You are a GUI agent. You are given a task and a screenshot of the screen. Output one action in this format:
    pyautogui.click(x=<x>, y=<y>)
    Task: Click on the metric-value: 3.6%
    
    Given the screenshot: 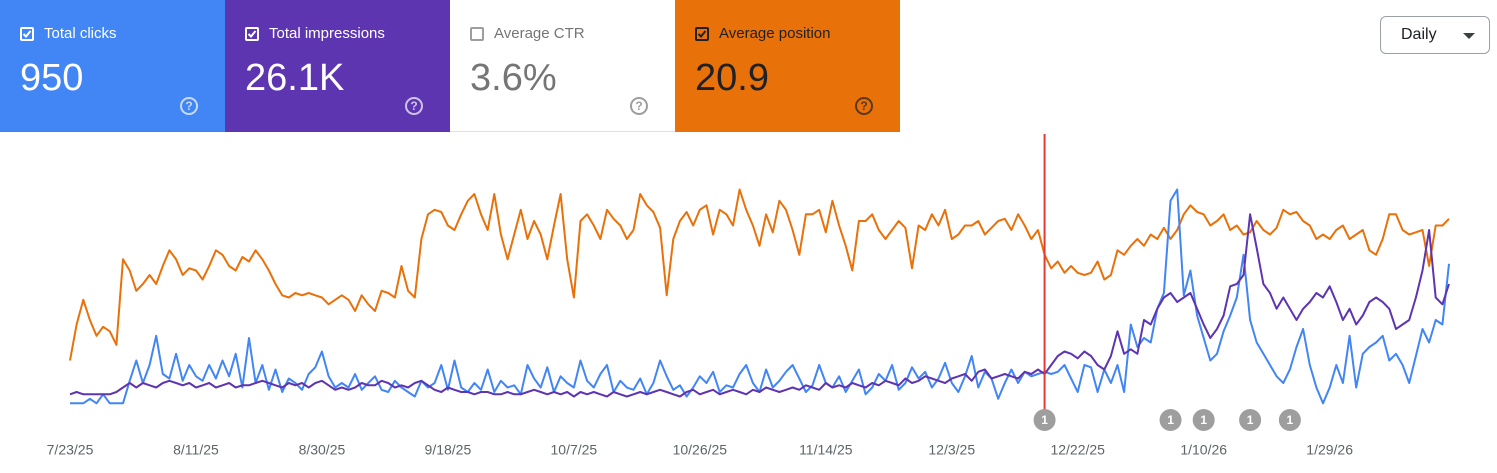 What is the action you would take?
    pyautogui.click(x=513, y=78)
    